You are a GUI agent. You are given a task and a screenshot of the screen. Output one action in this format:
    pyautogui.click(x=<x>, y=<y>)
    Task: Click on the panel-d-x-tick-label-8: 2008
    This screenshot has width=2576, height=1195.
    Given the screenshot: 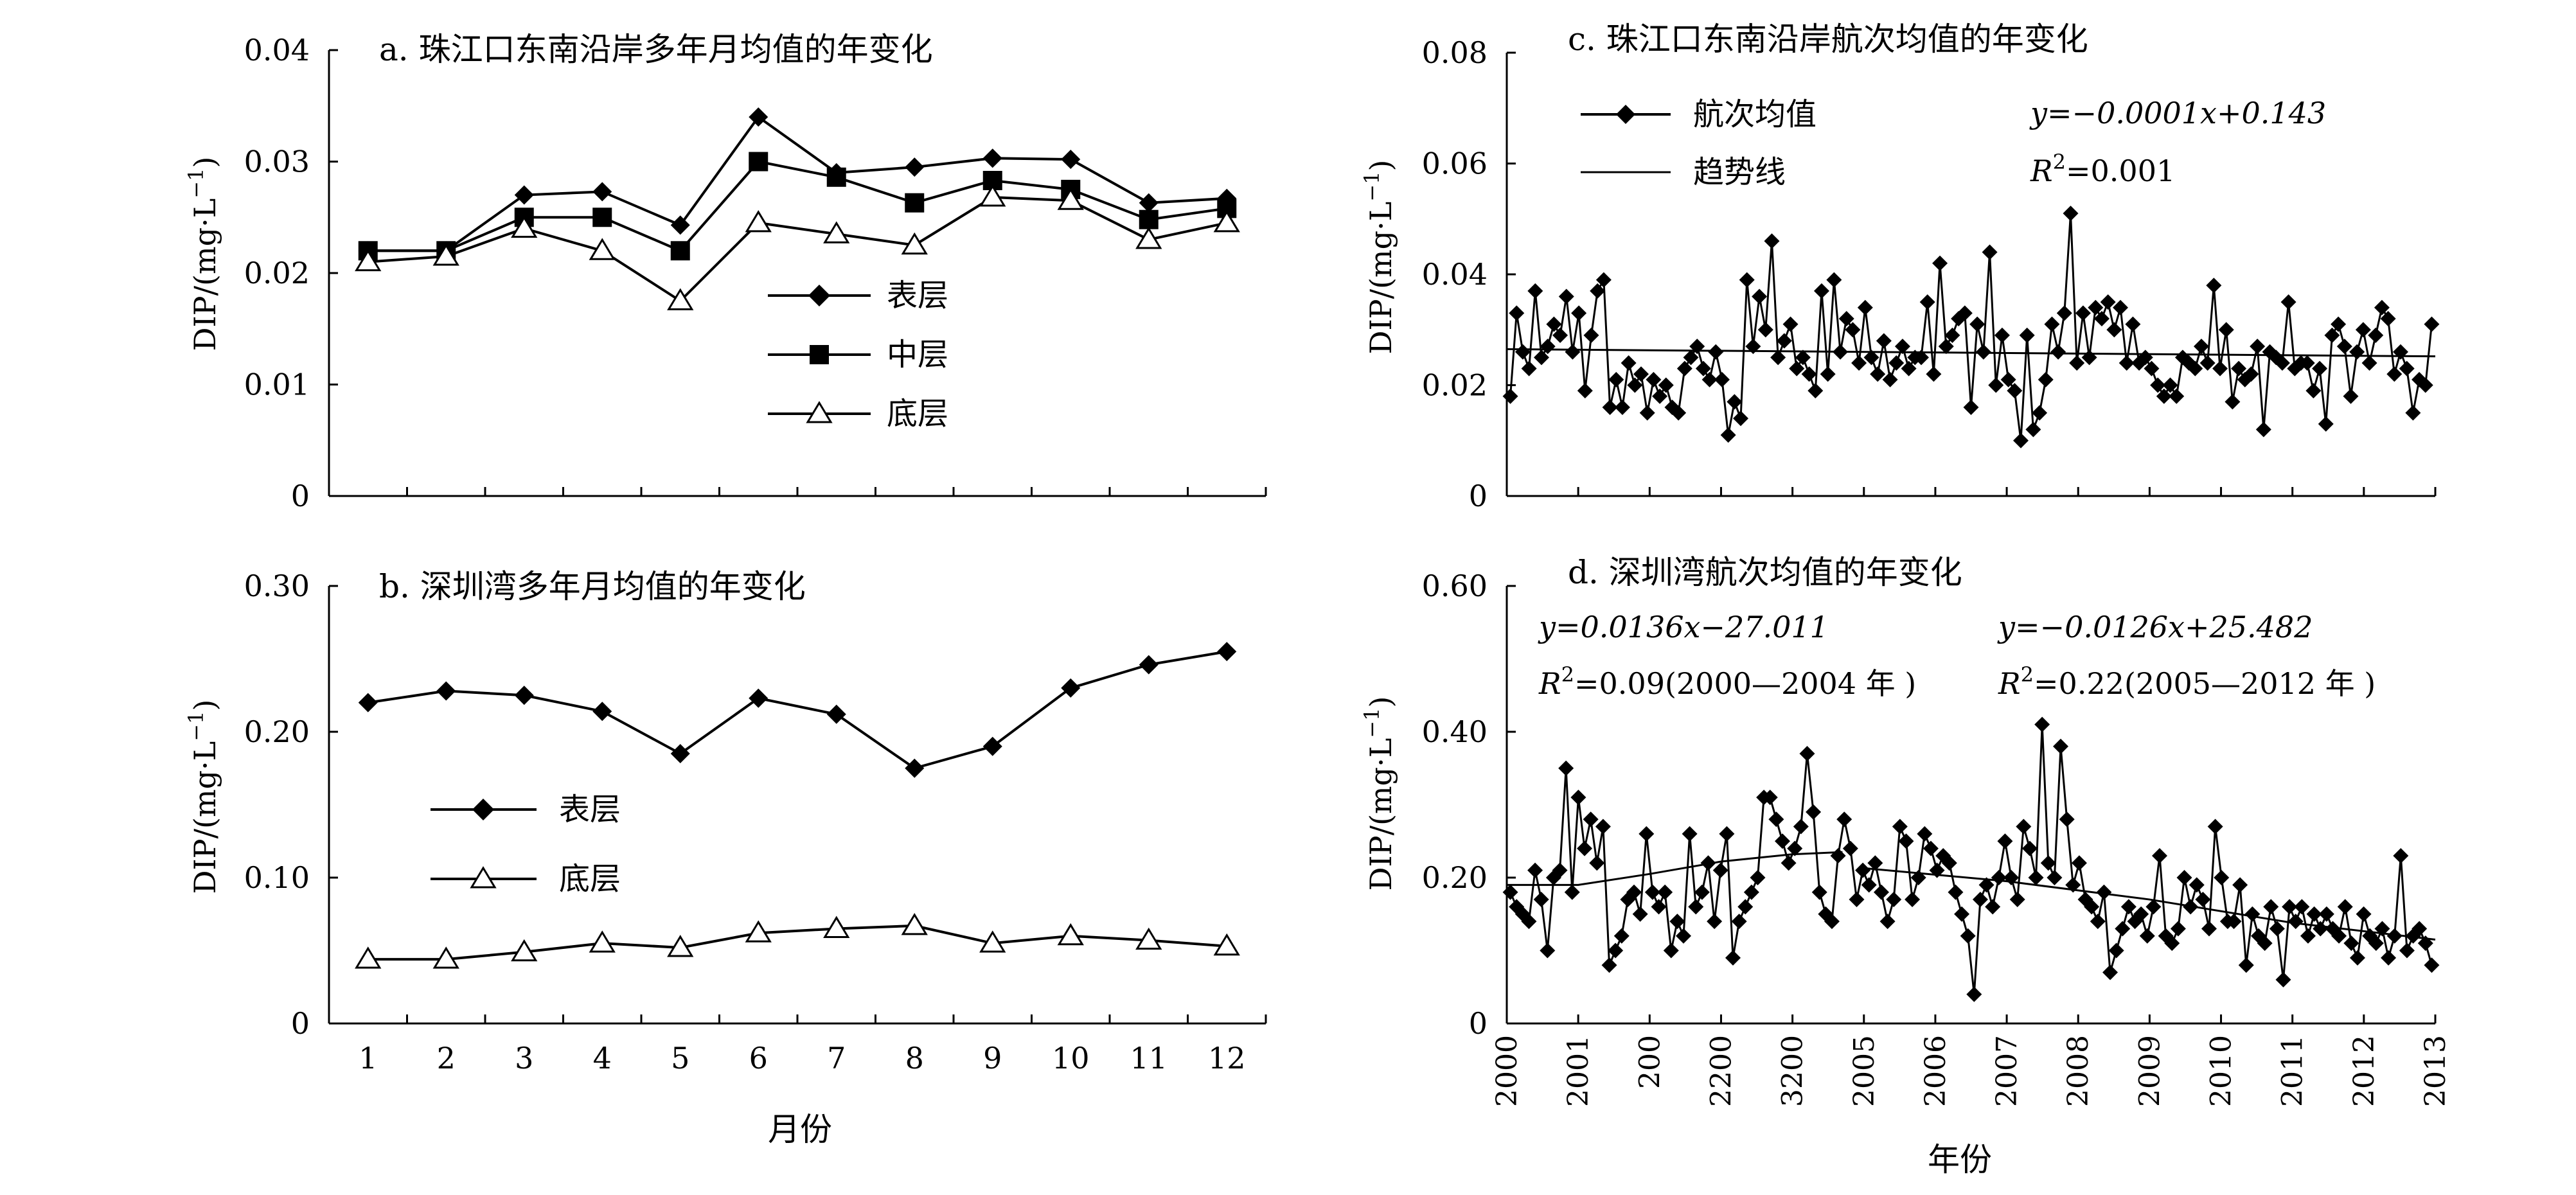 What is the action you would take?
    pyautogui.click(x=2079, y=1071)
    